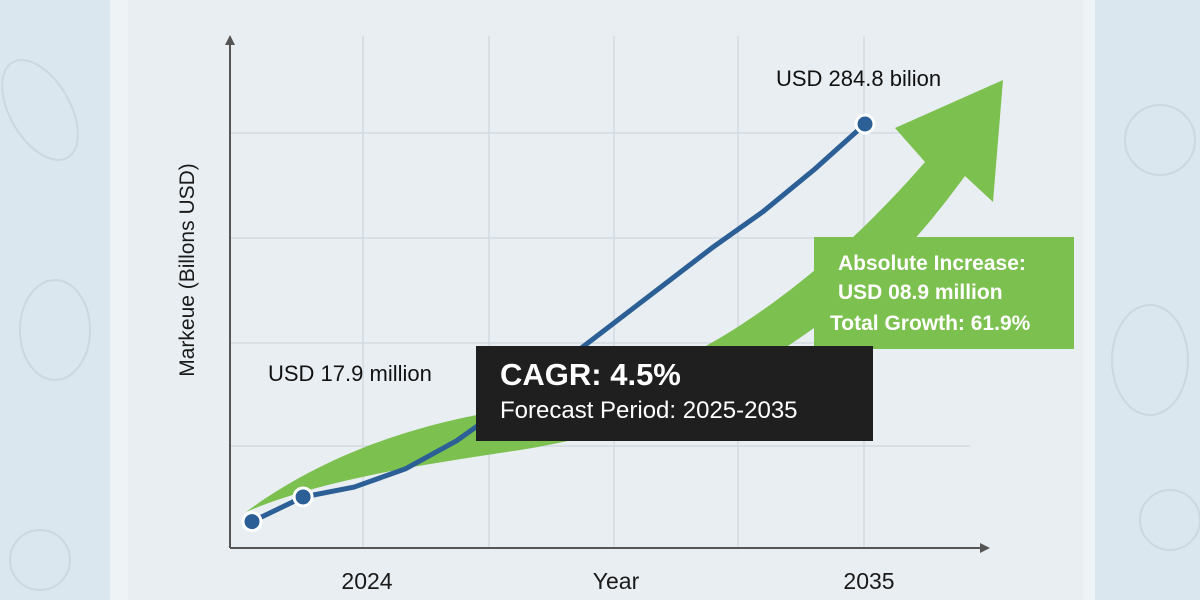 This screenshot has width=1200, height=600. Describe the element at coordinates (869, 581) in the screenshot. I see `x-tick-label-2035: 2035` at that location.